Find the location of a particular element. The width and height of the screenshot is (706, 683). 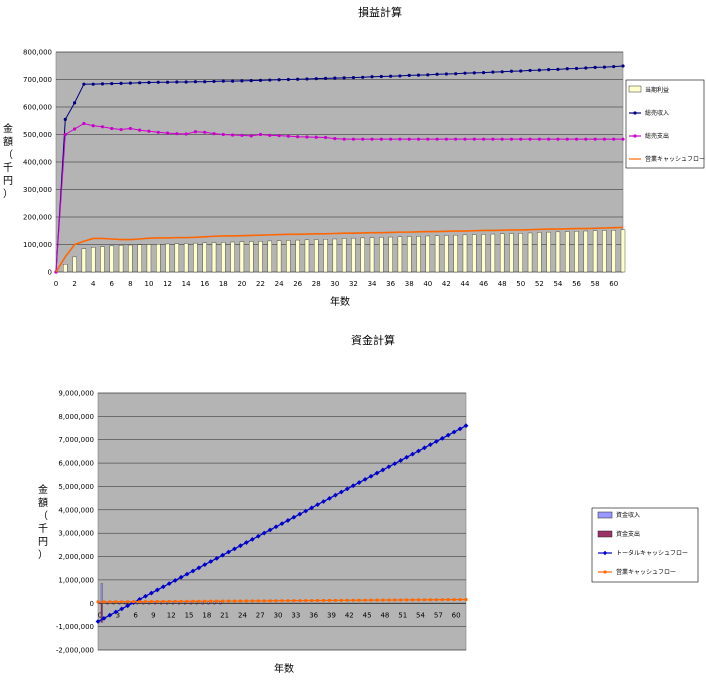

pl-y-tick-label: 200,000 is located at coordinates (37, 218).